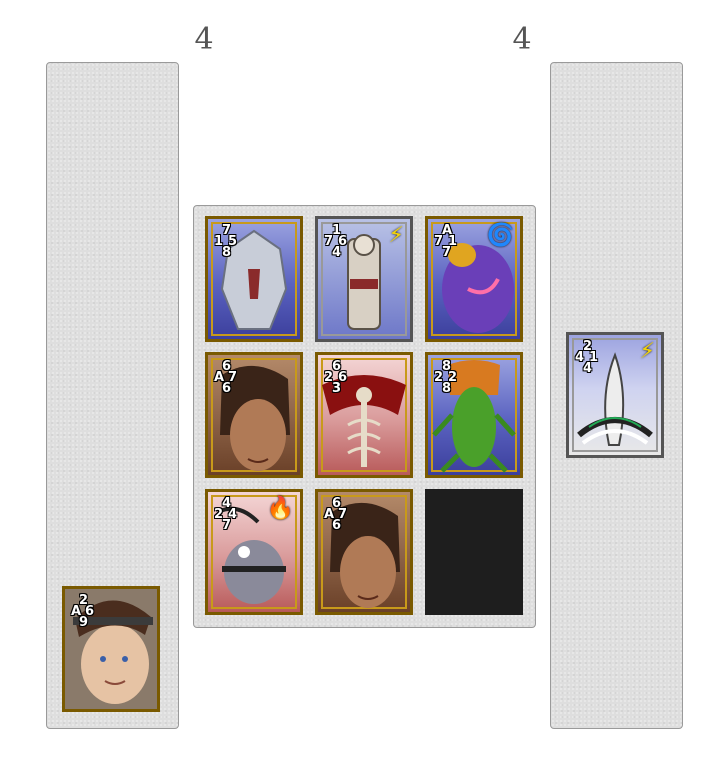 Image resolution: width=728 pixels, height=765 pixels. I want to click on card-ranks: 1 7 6 4, so click(340, 246).